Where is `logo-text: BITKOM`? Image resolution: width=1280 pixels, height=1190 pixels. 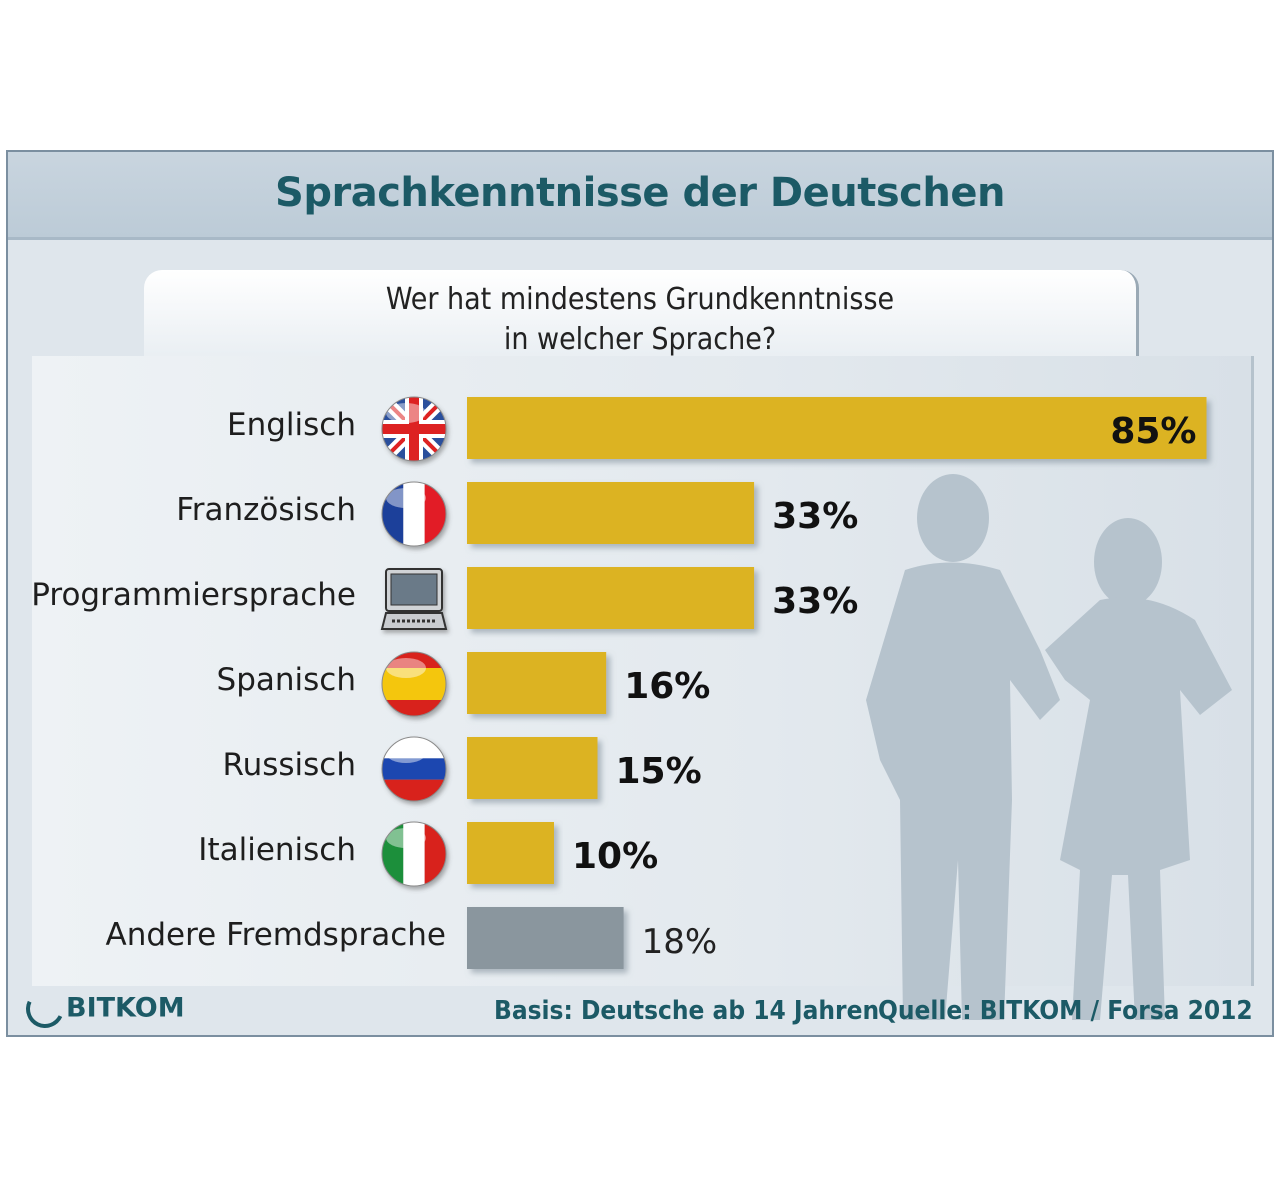 logo-text: BITKOM is located at coordinates (125, 1008).